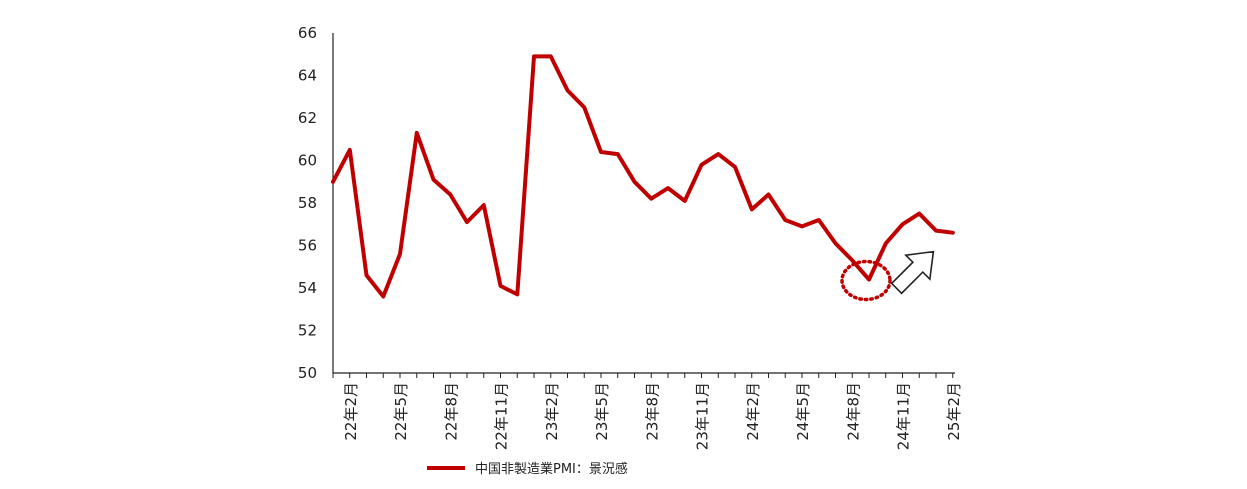 This screenshot has width=1247, height=489. I want to click on x-tick-label: 22年11月, so click(502, 416).